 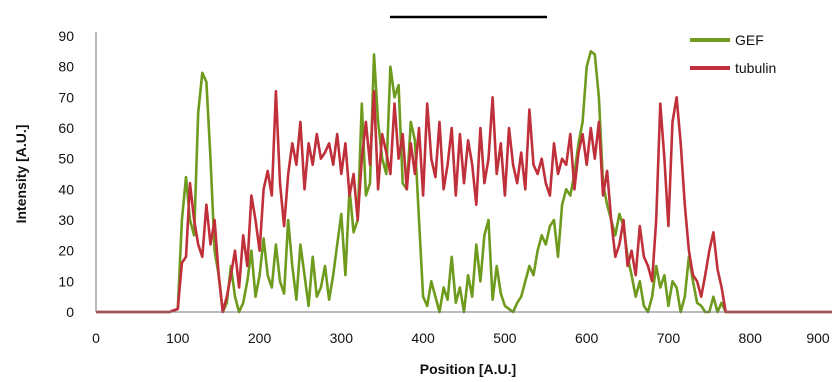 I want to click on y-tick-label: 70, so click(x=66, y=97).